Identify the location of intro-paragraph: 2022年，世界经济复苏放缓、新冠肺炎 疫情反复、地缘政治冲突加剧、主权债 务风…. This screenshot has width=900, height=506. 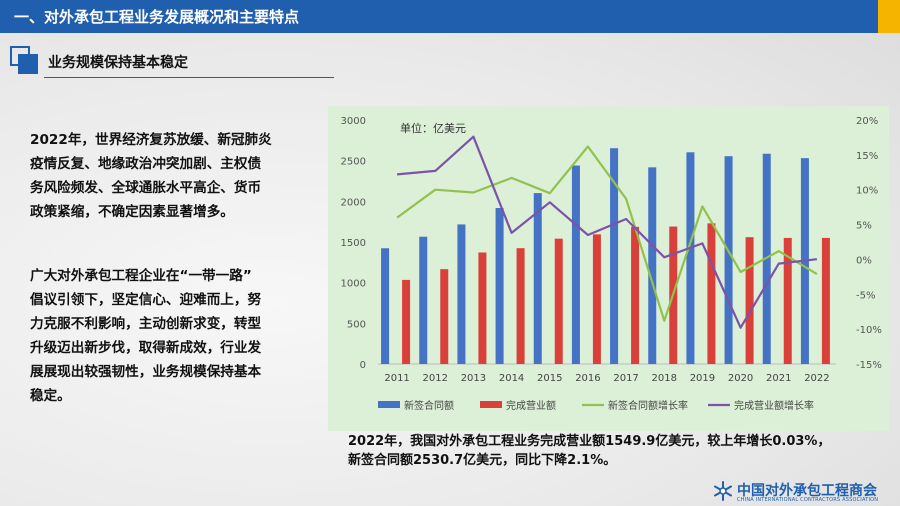
(167, 176).